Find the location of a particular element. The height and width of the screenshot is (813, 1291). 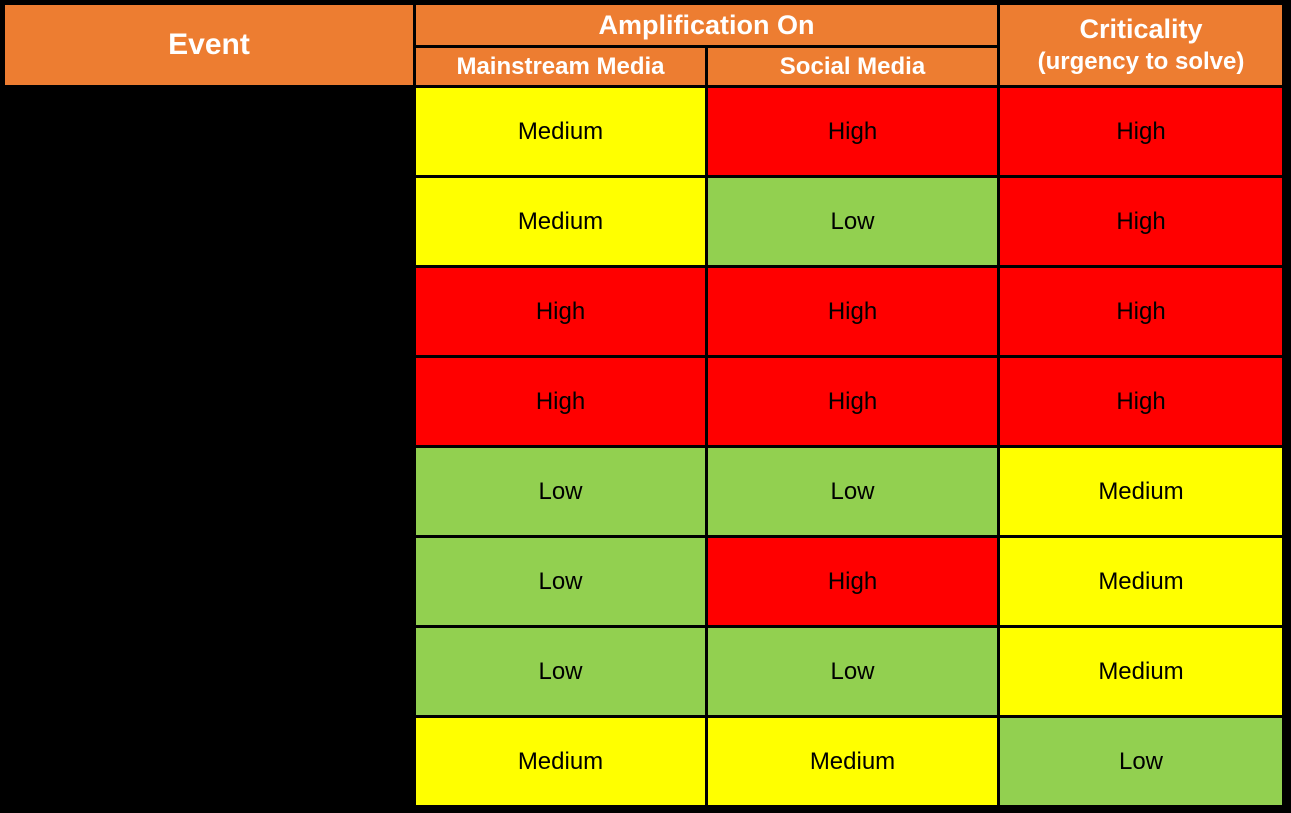

column-header-social-media: Social Media is located at coordinates (852, 66).